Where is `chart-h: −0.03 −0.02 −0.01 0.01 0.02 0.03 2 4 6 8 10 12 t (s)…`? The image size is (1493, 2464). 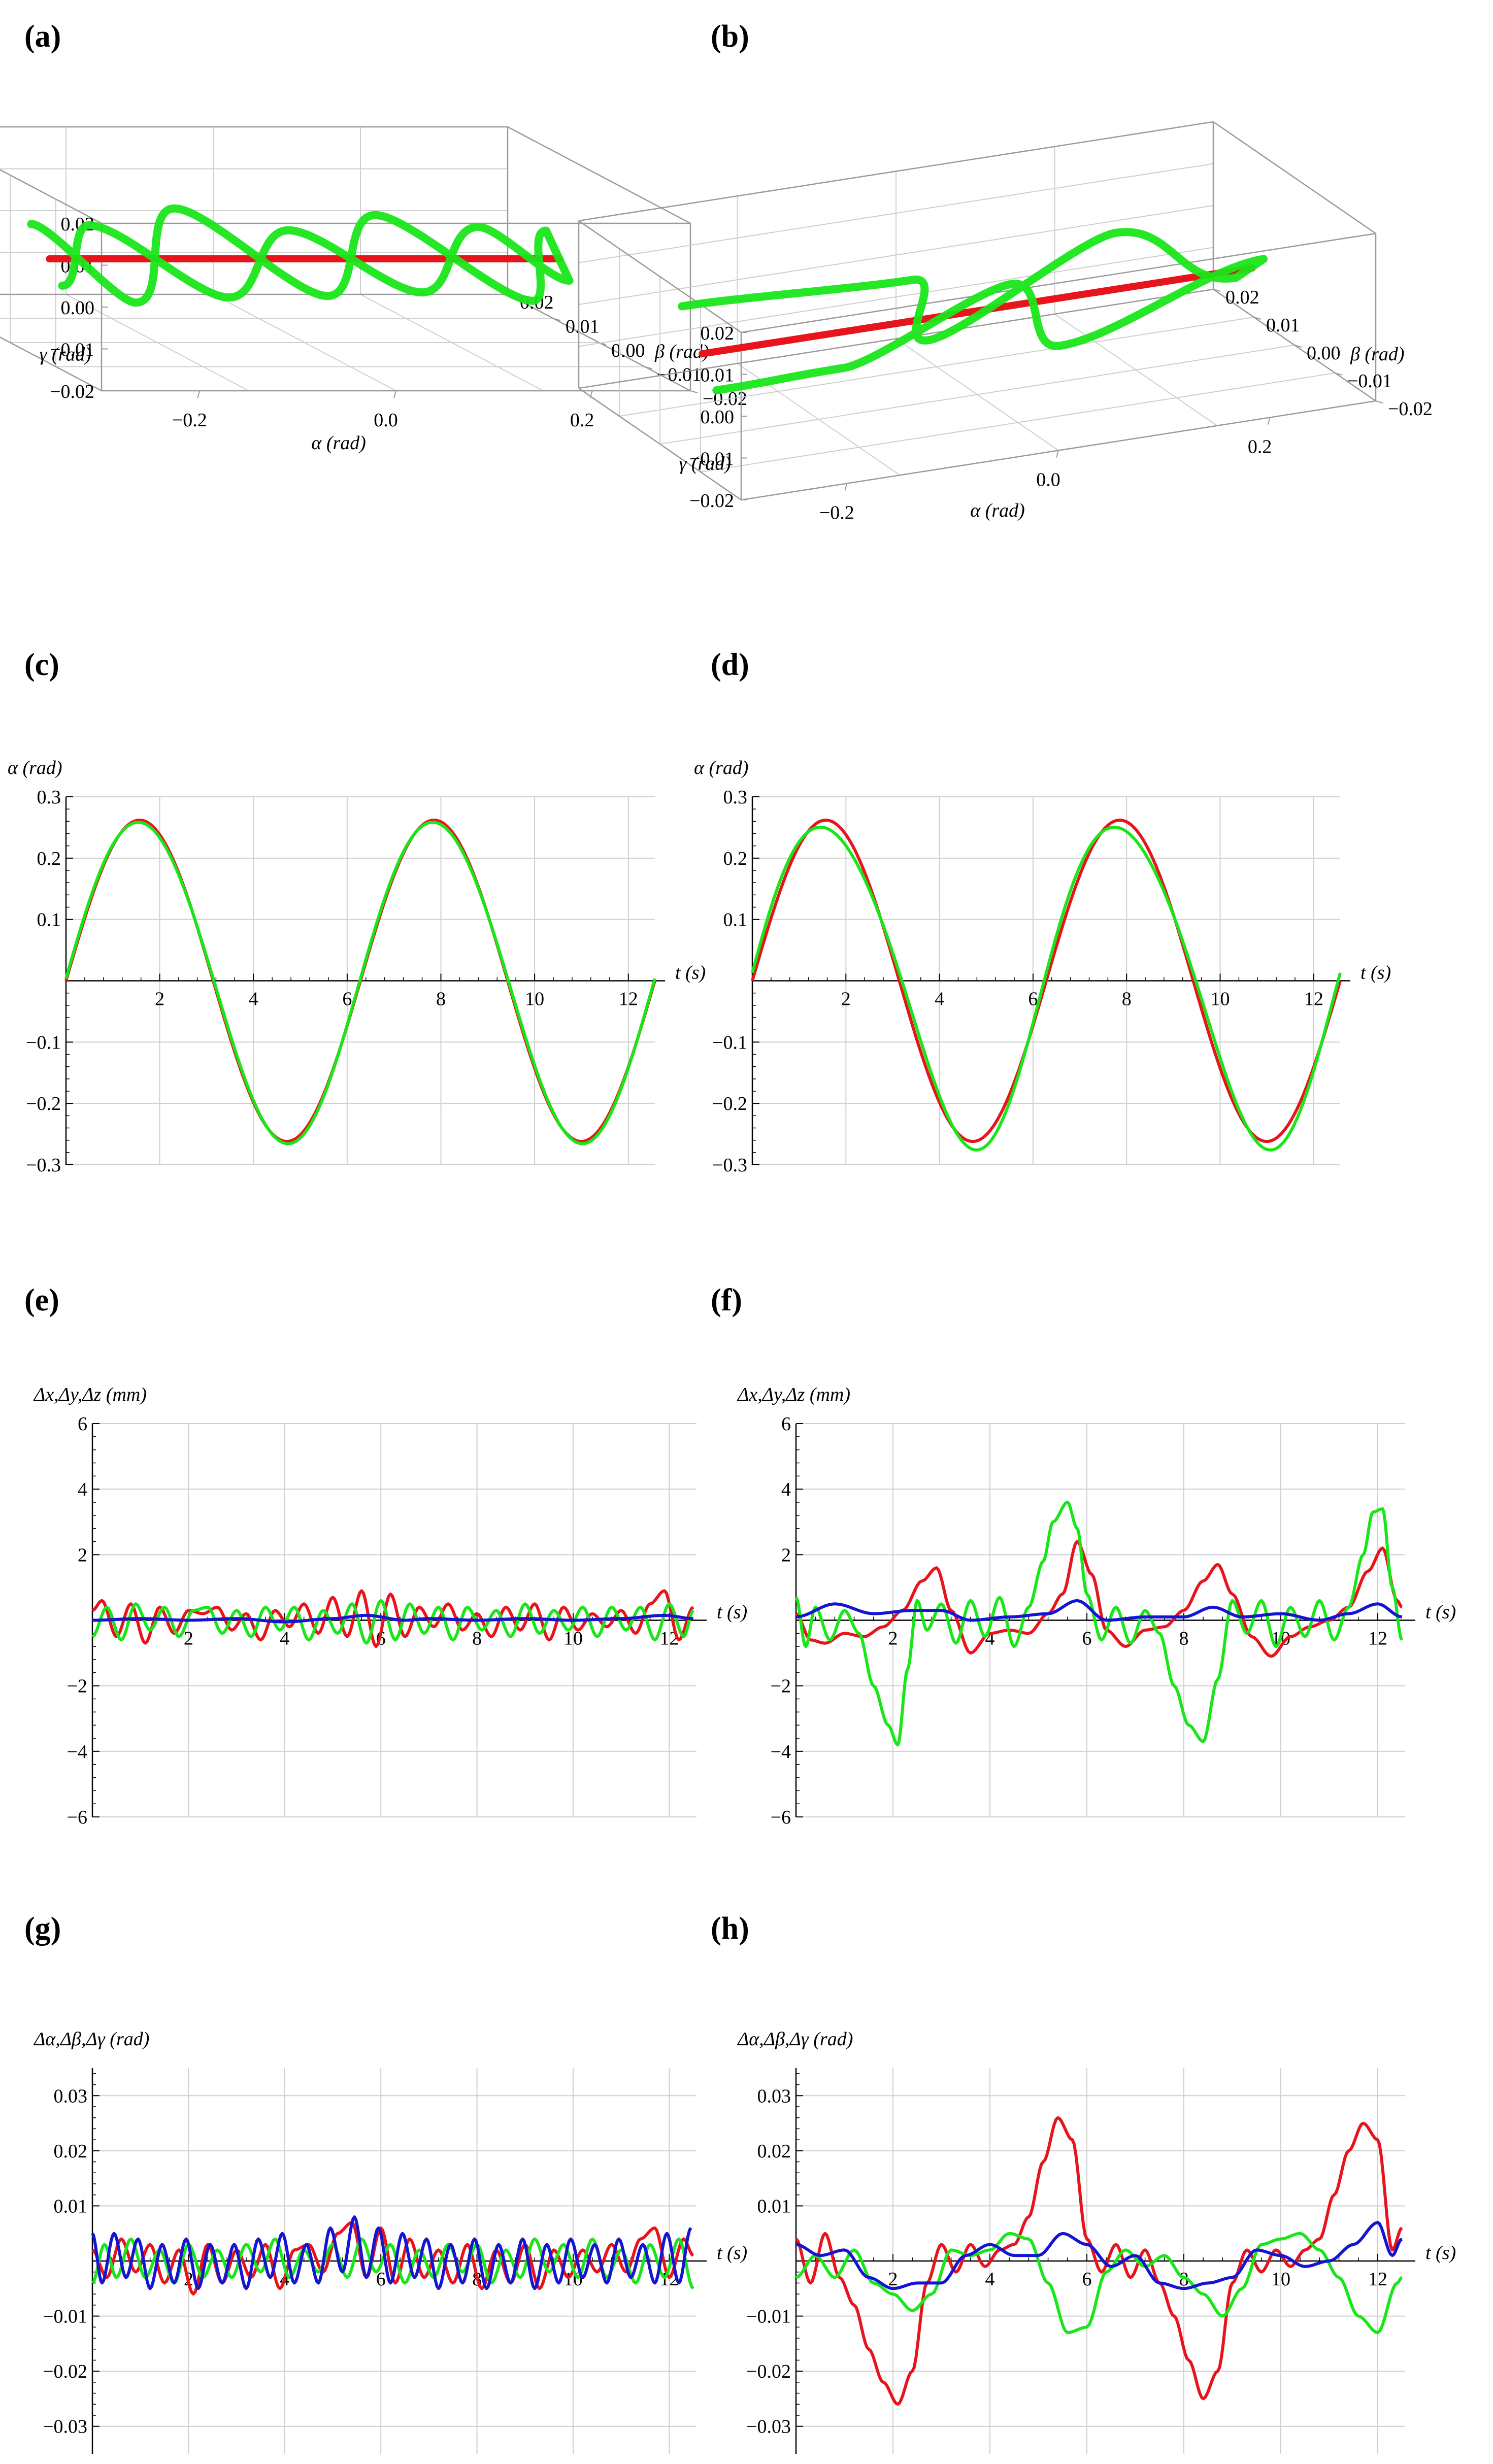 chart-h: −0.03 −0.02 −0.01 0.01 0.02 0.03 2 4 6 8 10 12 t (s)… is located at coordinates (1096, 2241).